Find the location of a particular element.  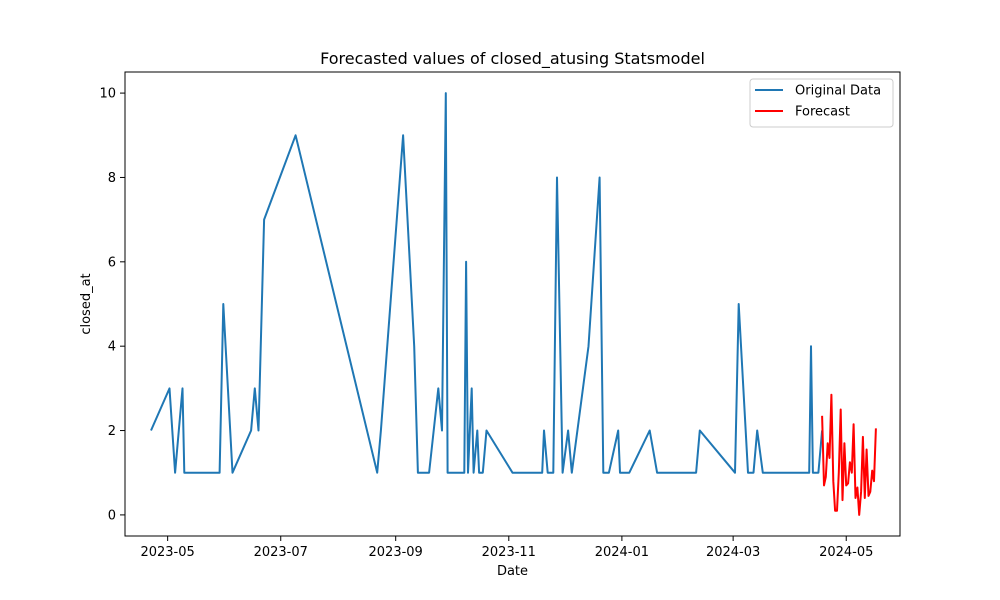

x-tick-label: 2024-03 is located at coordinates (733, 552).